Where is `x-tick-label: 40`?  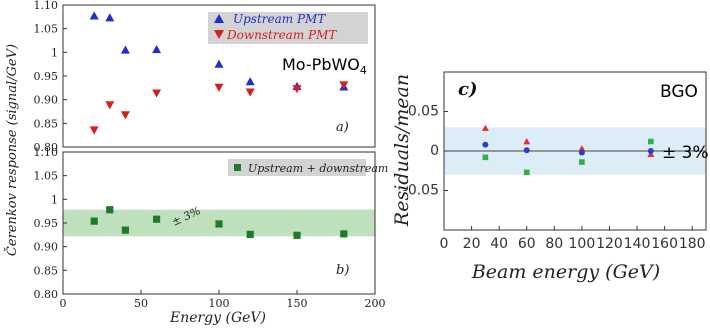
x-tick-label: 40 is located at coordinates (499, 244).